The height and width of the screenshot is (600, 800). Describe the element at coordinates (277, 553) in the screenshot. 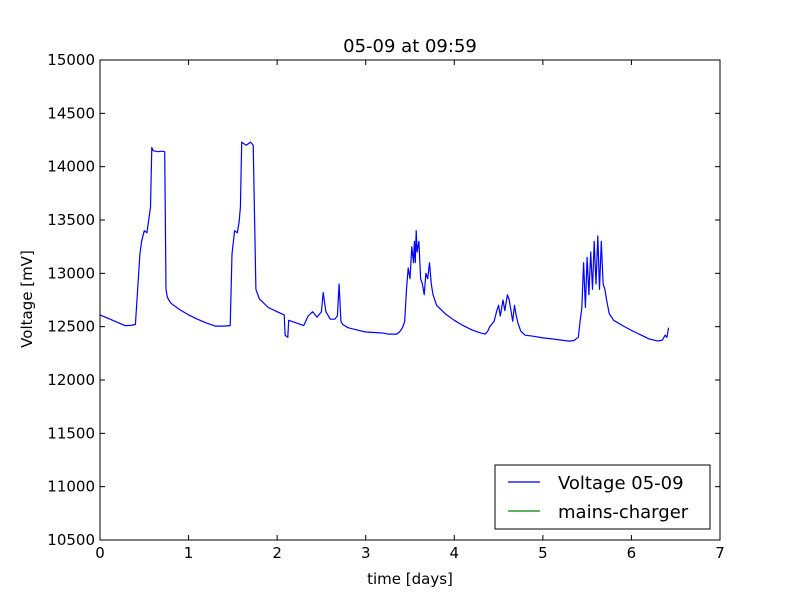

I see `x-tick-label: 2` at that location.